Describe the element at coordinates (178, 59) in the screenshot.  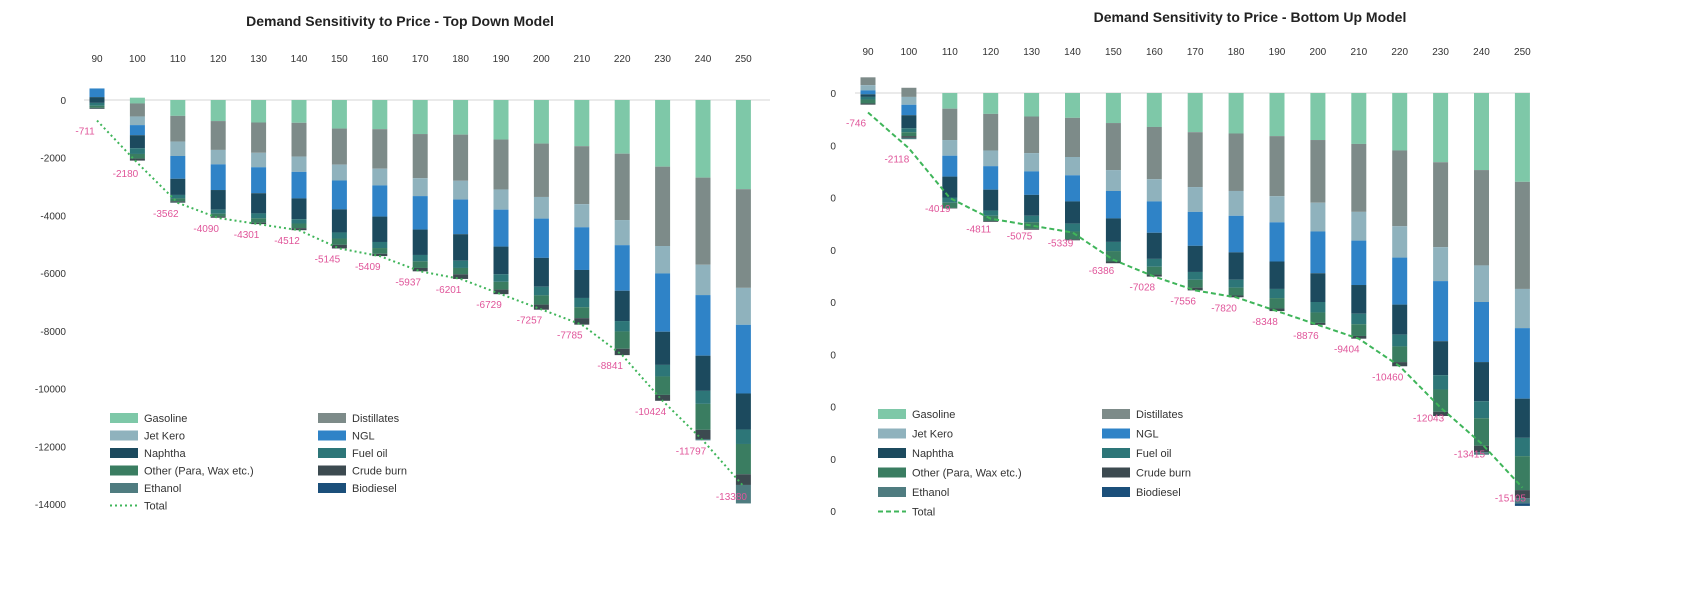
I see `x-tick-label: 110` at that location.